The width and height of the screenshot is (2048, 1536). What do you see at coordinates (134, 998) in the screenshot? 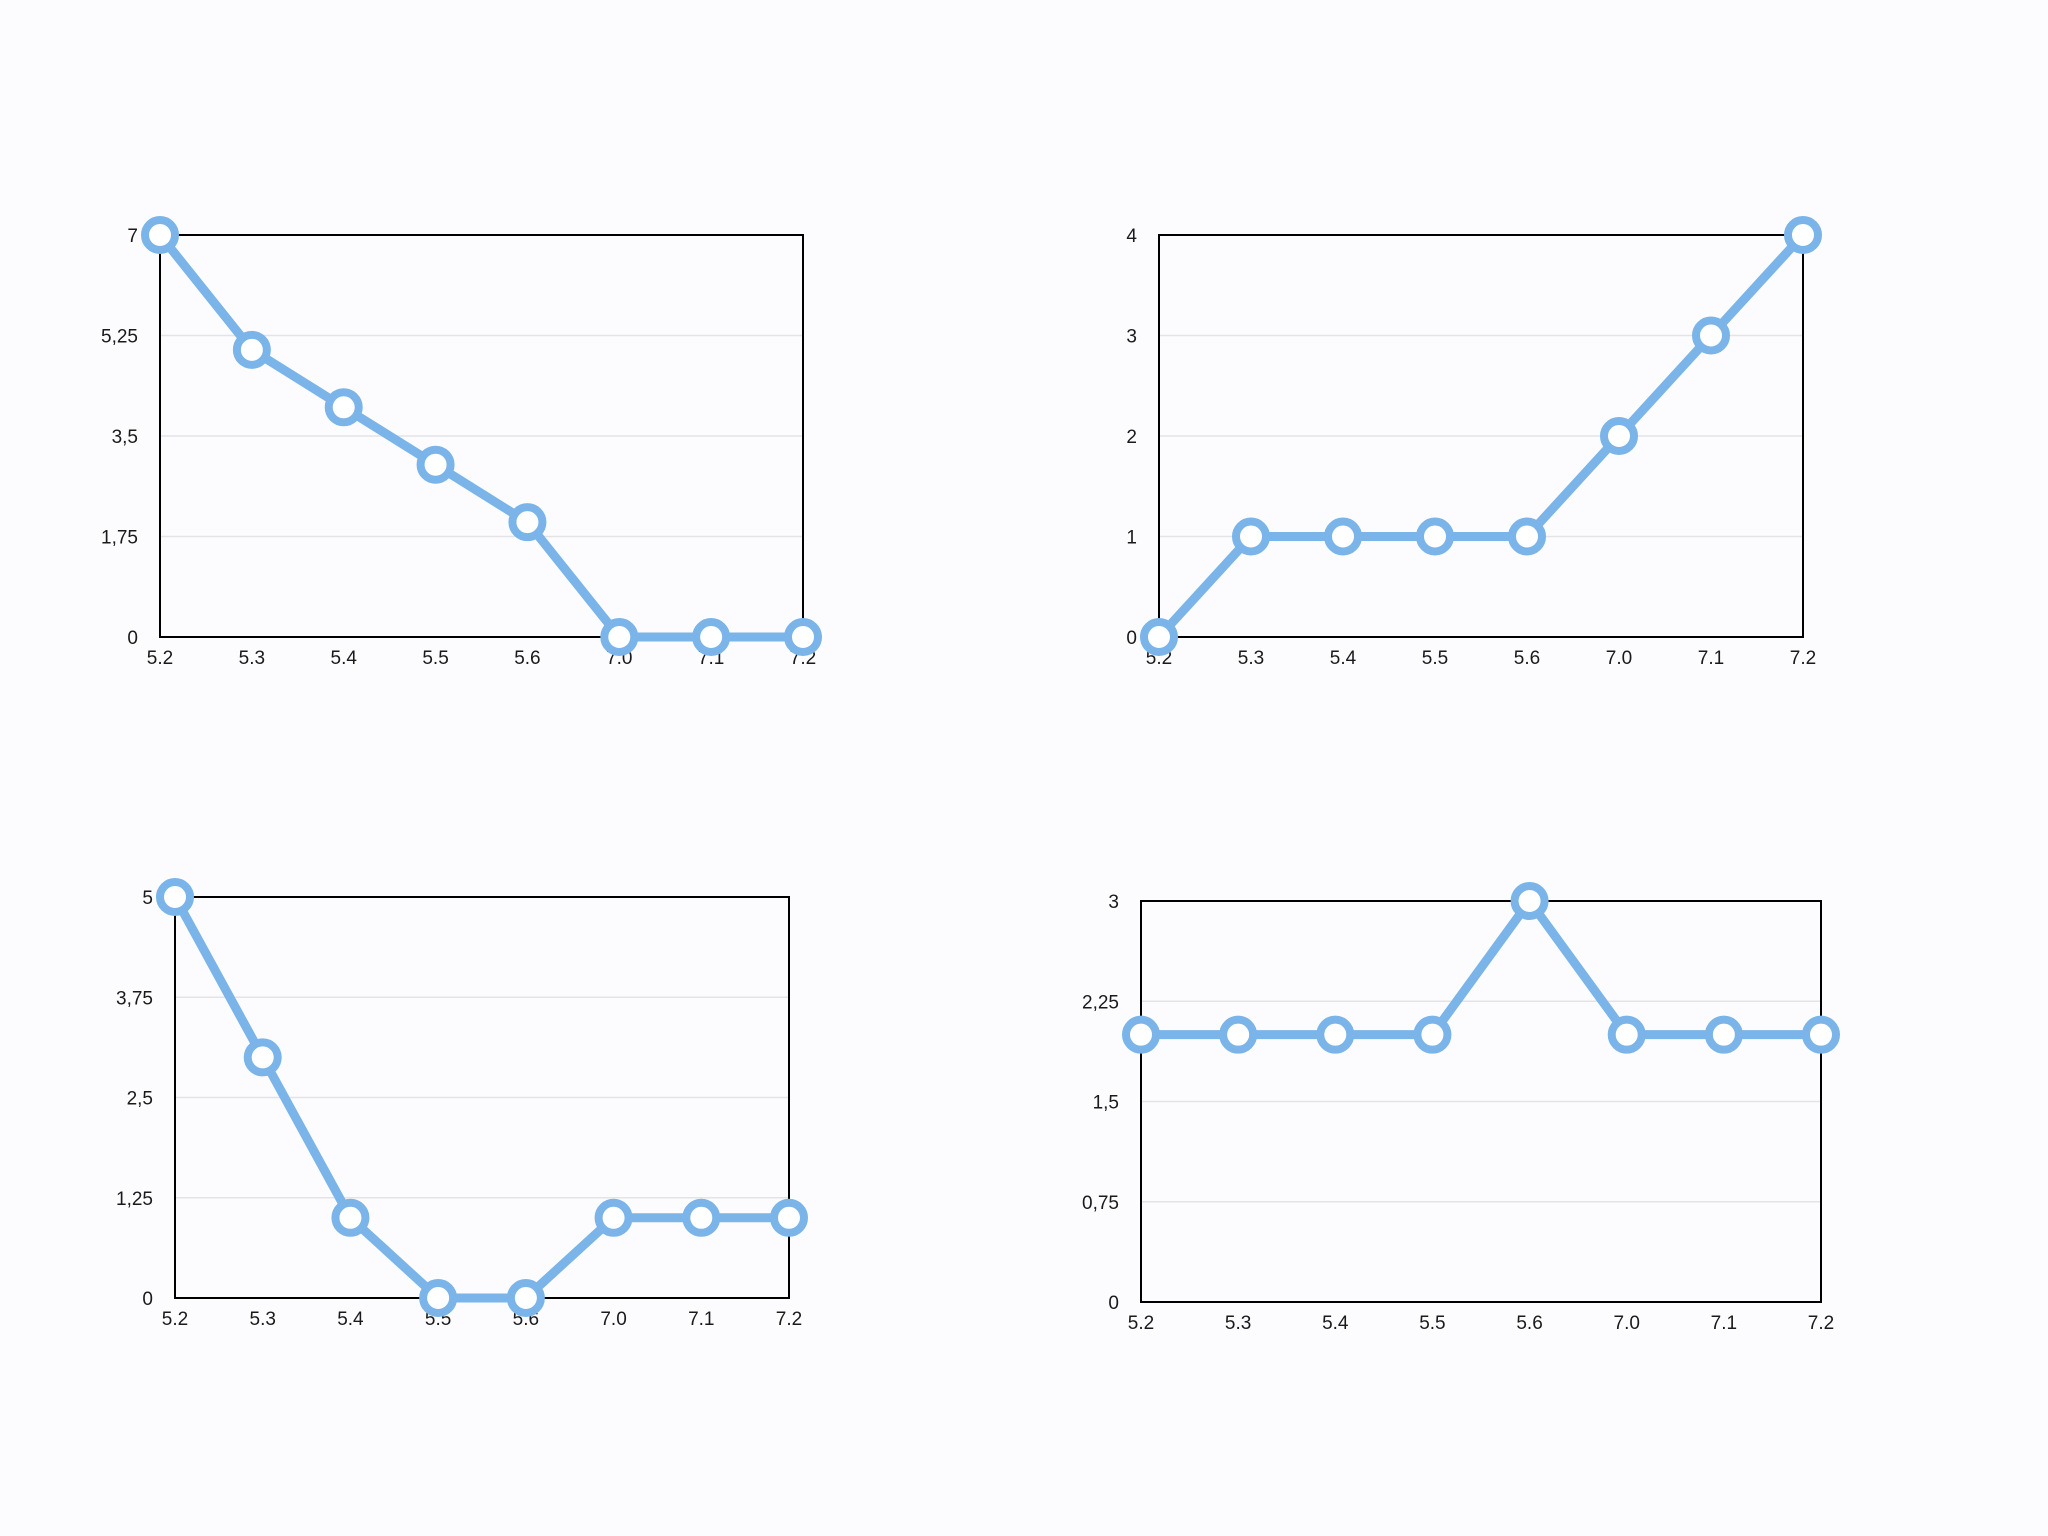
I see `y-tick-label: 3,75` at bounding box center [134, 998].